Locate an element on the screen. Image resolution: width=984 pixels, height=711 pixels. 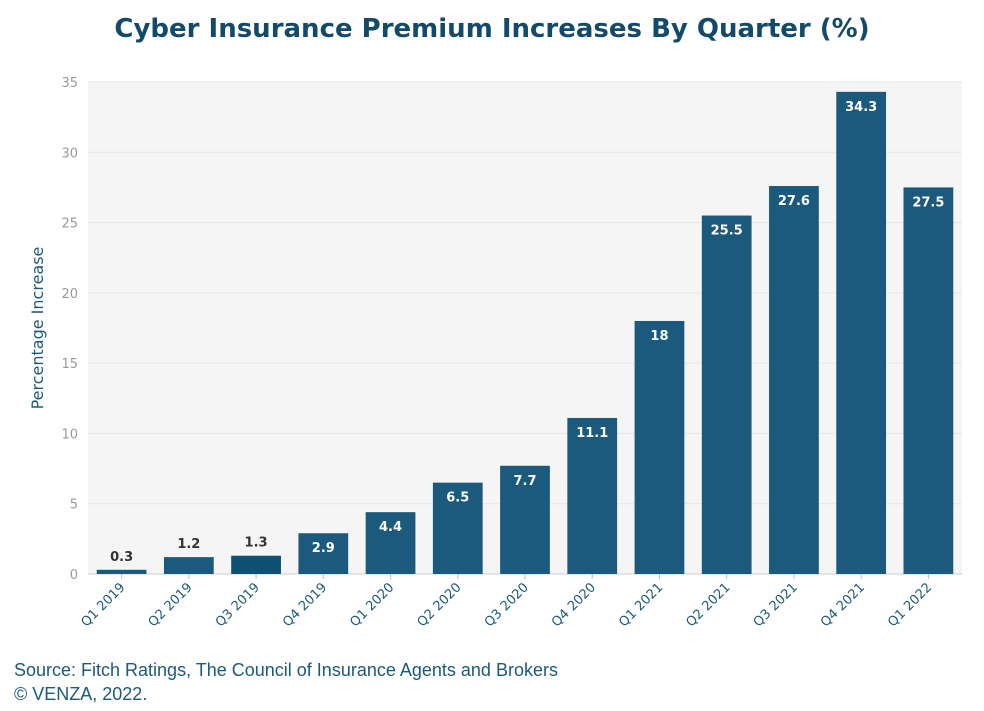
data-label: 7.7 is located at coordinates (524, 481).